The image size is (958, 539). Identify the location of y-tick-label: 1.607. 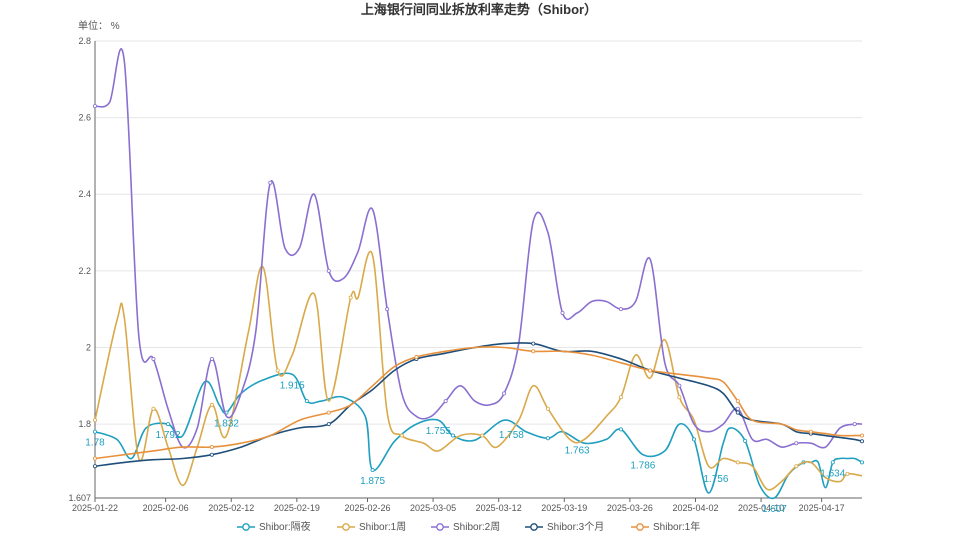
(79, 498).